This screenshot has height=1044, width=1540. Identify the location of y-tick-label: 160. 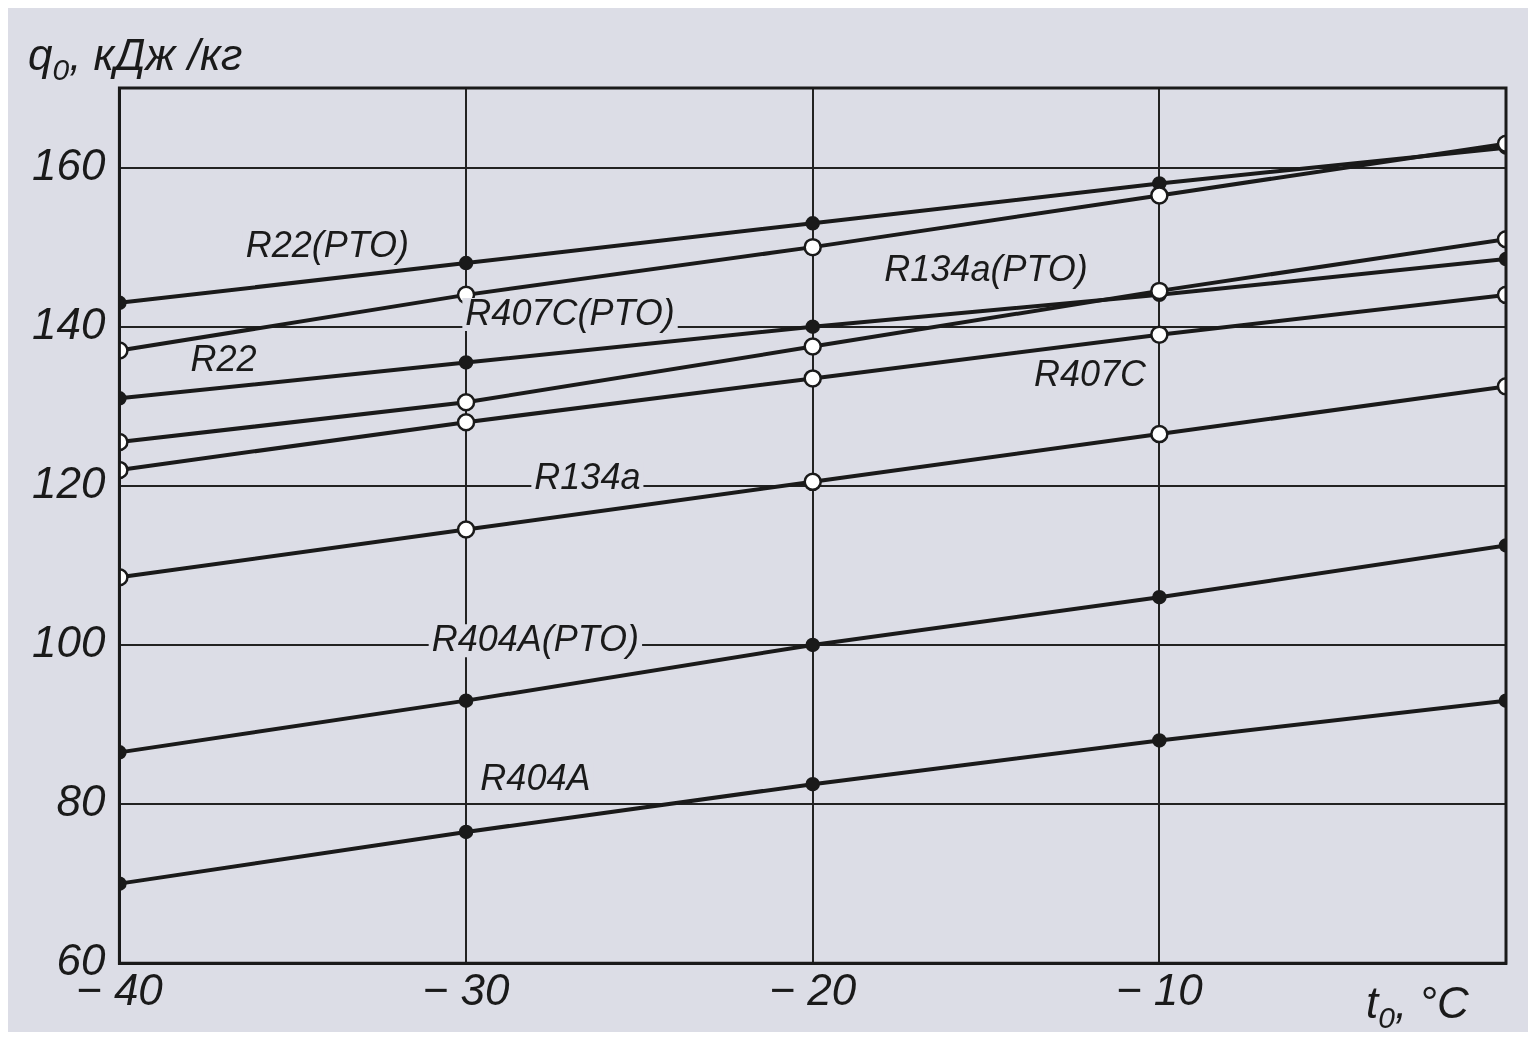
(68, 164).